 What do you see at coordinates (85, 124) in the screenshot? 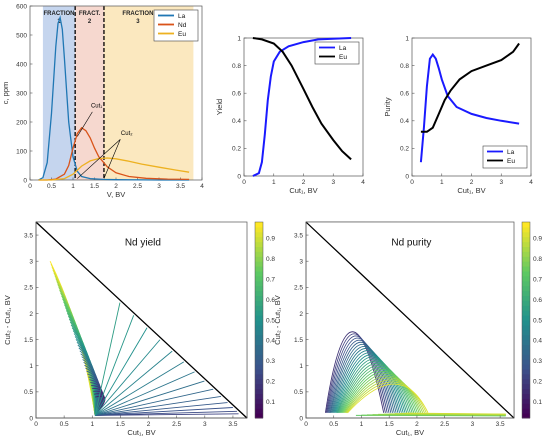
I see `cut1-annotation-line` at bounding box center [85, 124].